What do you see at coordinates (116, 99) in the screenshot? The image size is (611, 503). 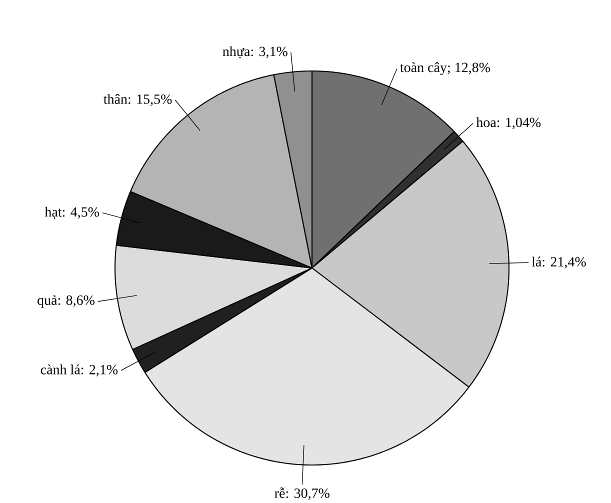 I see `slice-label: thân` at bounding box center [116, 99].